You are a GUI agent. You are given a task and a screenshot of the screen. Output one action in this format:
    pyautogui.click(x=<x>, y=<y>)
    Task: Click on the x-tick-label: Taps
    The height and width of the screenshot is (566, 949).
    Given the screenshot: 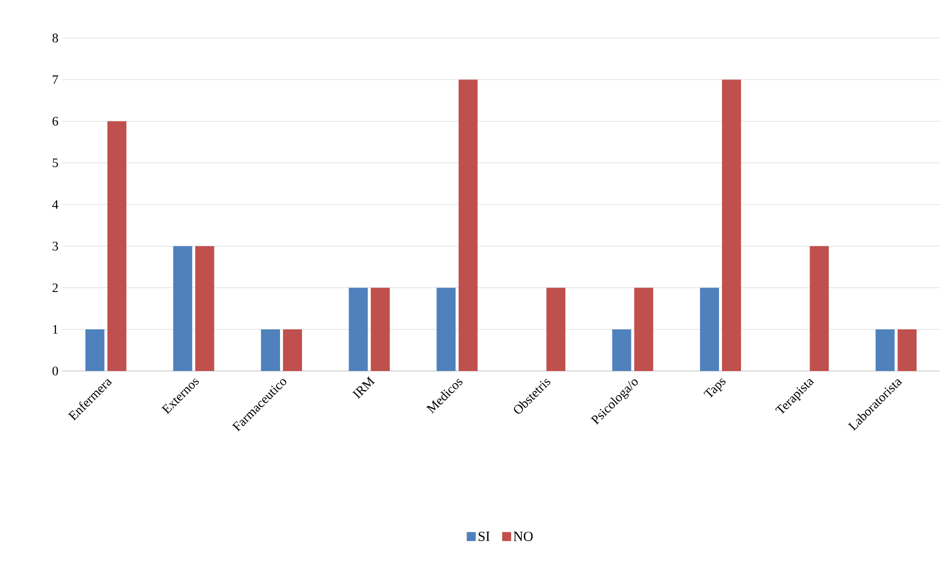 What is the action you would take?
    pyautogui.click(x=715, y=388)
    